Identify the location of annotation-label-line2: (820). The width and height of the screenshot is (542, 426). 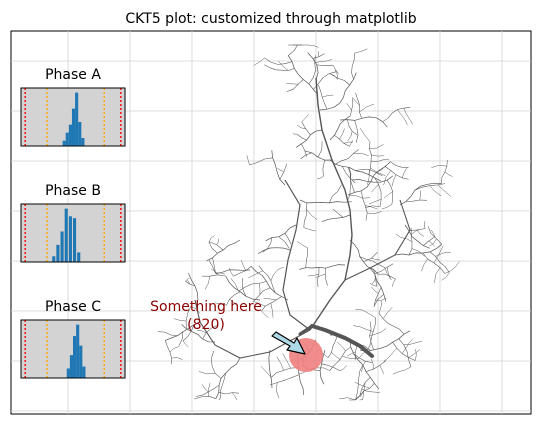
(206, 325).